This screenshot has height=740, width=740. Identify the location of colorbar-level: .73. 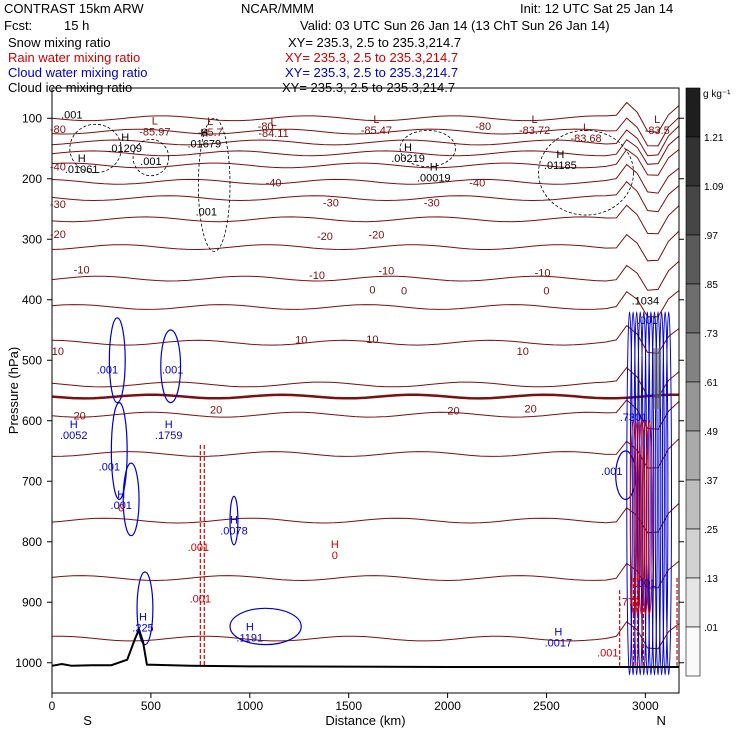
(711, 334).